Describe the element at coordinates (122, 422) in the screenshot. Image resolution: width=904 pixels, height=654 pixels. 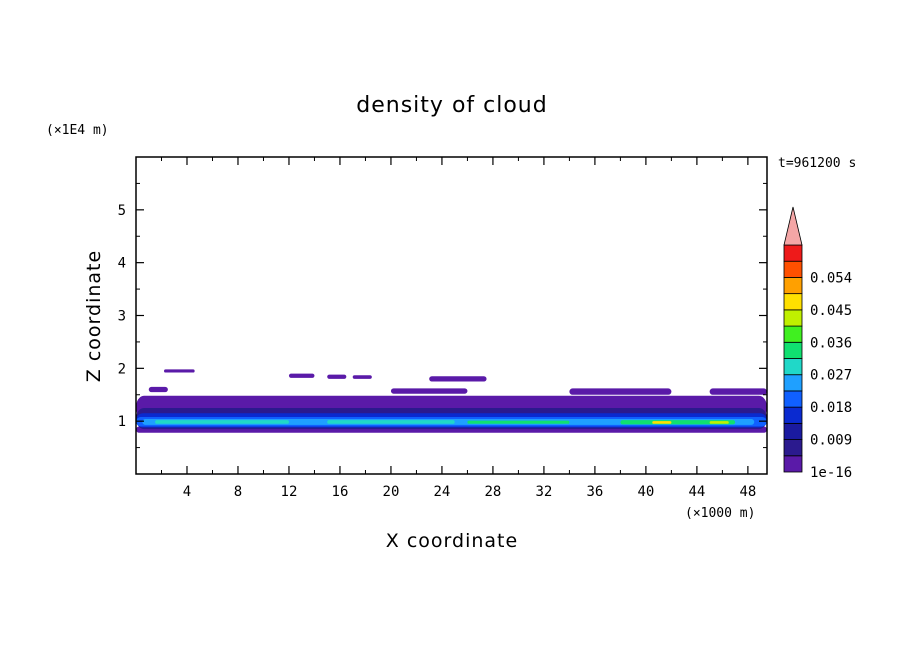
I see `y-tick-label-0: 1` at that location.